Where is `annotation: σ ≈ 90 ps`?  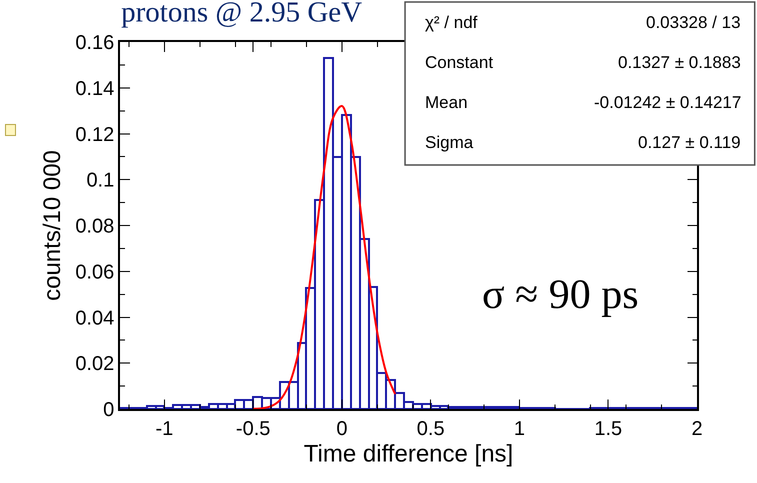
annotation: σ ≈ 90 ps is located at coordinates (560, 295).